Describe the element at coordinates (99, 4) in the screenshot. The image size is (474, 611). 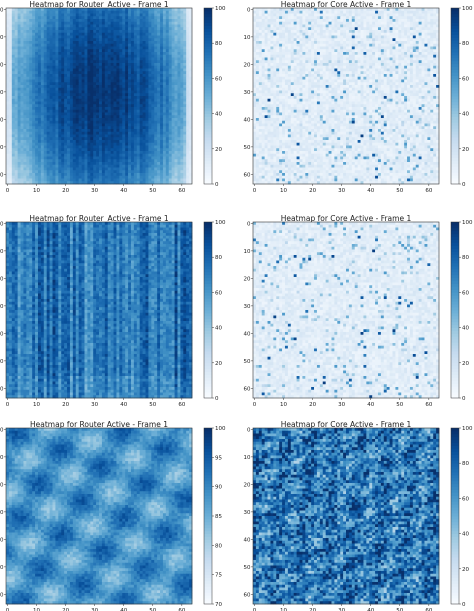
I see `heatmap-title: Heatmap for Router_Active - Frame 1` at that location.